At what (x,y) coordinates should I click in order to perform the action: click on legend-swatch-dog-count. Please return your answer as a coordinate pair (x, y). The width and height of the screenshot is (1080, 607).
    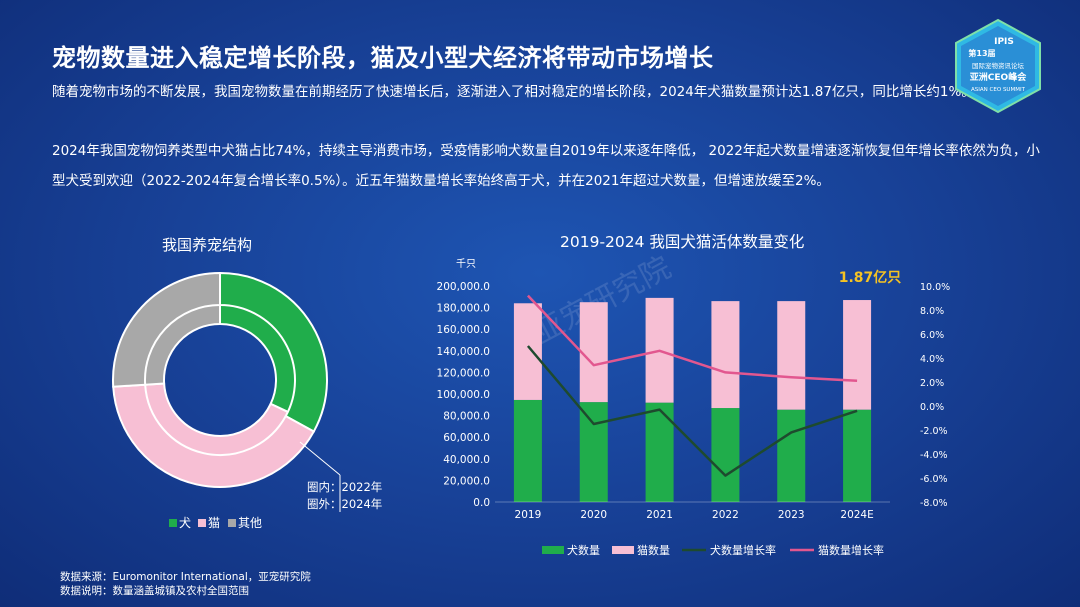
    Looking at the image, I should click on (553, 550).